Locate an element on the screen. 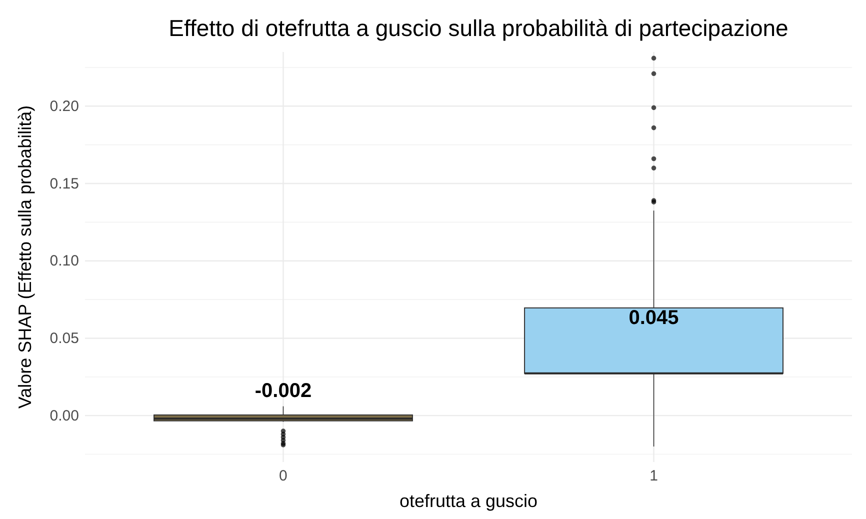 The image size is (866, 519). annotation: 0.045 is located at coordinates (653, 318).